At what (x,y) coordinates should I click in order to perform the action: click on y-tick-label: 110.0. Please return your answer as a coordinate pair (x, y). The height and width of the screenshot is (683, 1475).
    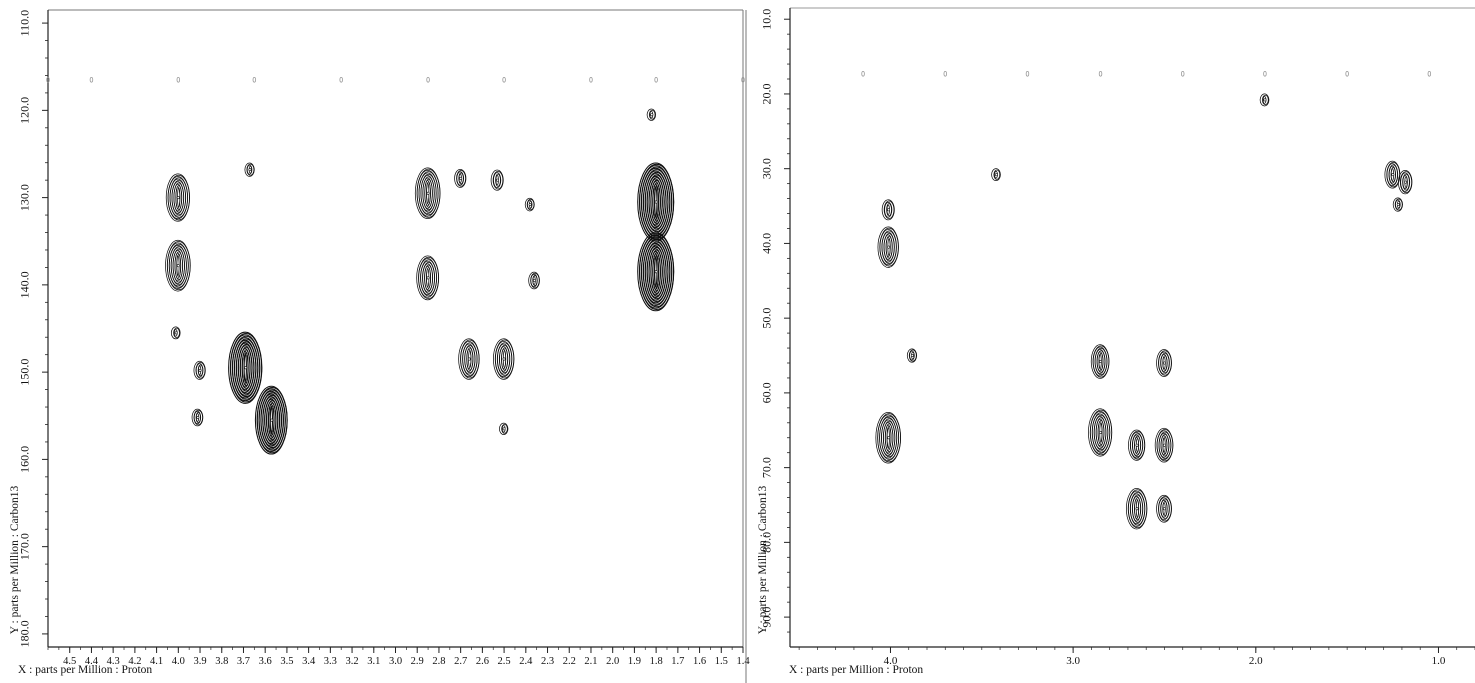
    Looking at the image, I should click on (25, 23).